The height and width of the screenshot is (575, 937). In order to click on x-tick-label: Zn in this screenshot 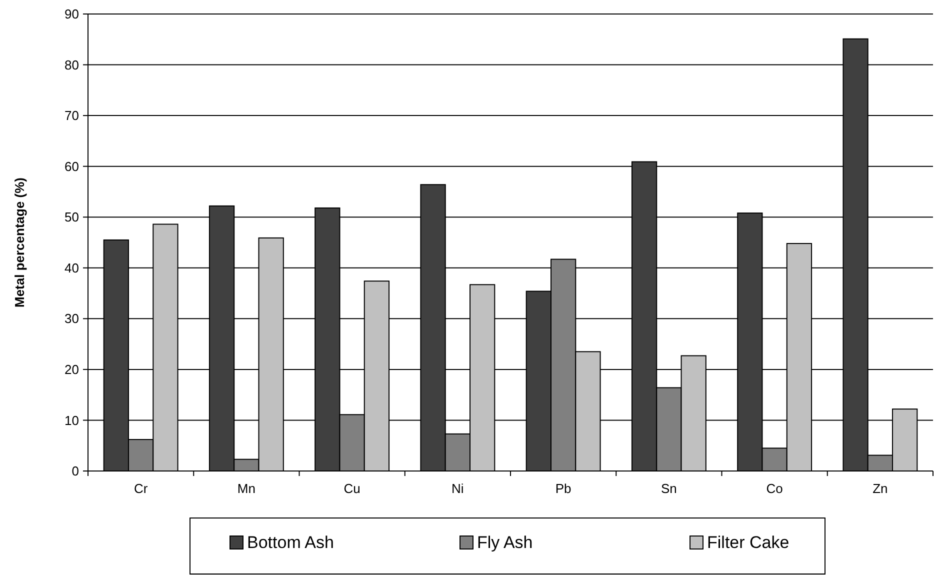, I will do `click(880, 488)`.